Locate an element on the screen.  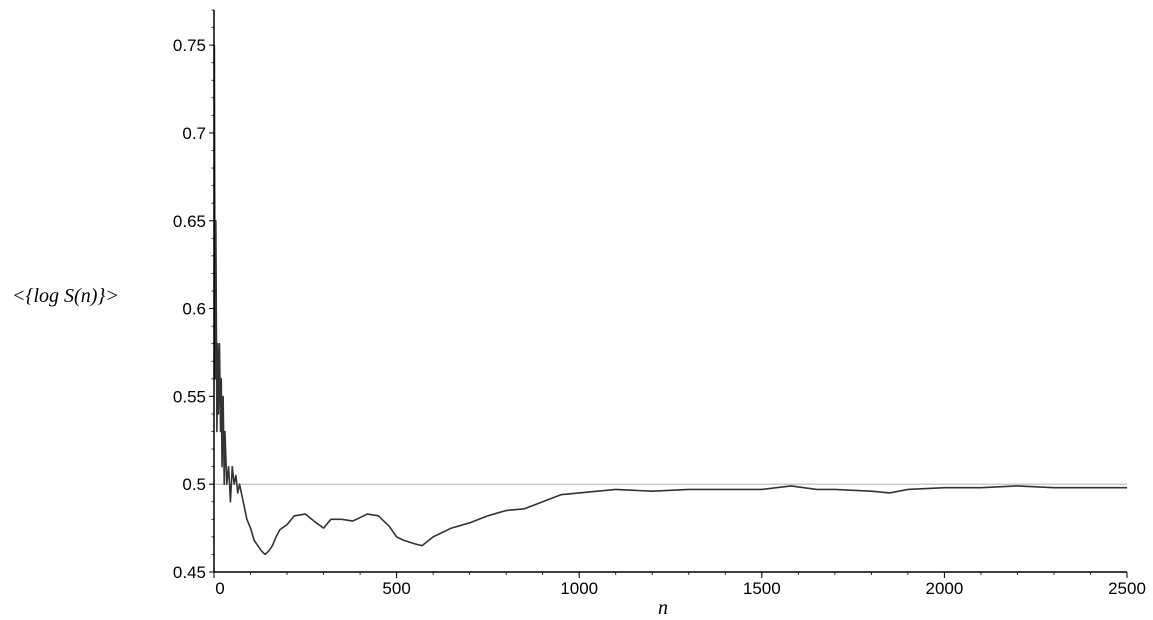
y-tick-label: 0.65 is located at coordinates (189, 221).